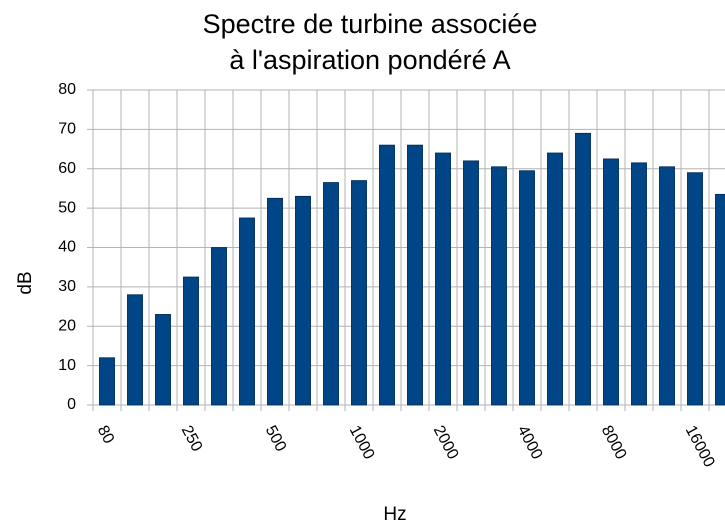  Describe the element at coordinates (614, 443) in the screenshot. I see `x-tick-label: 8000` at that location.